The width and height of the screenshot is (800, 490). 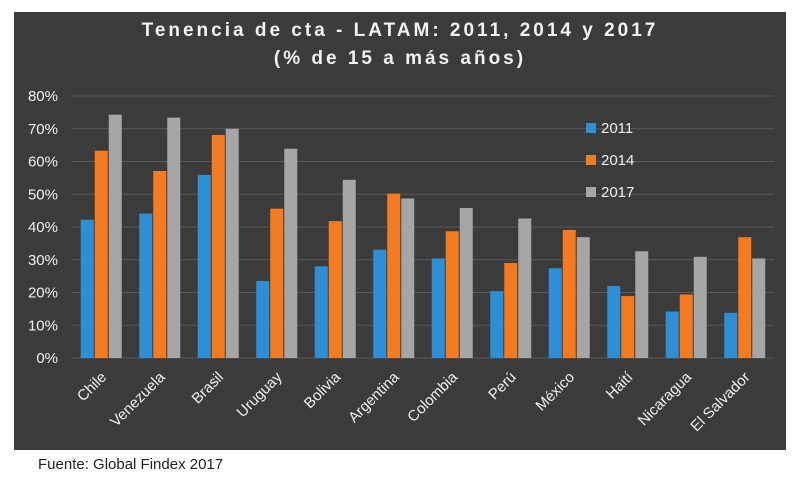 What do you see at coordinates (43, 129) in the screenshot?
I see `y-tick-label: 70%` at bounding box center [43, 129].